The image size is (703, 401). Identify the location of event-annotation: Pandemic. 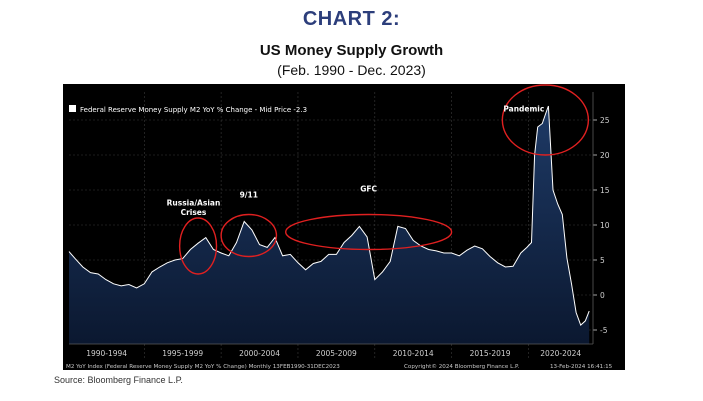
(523, 109).